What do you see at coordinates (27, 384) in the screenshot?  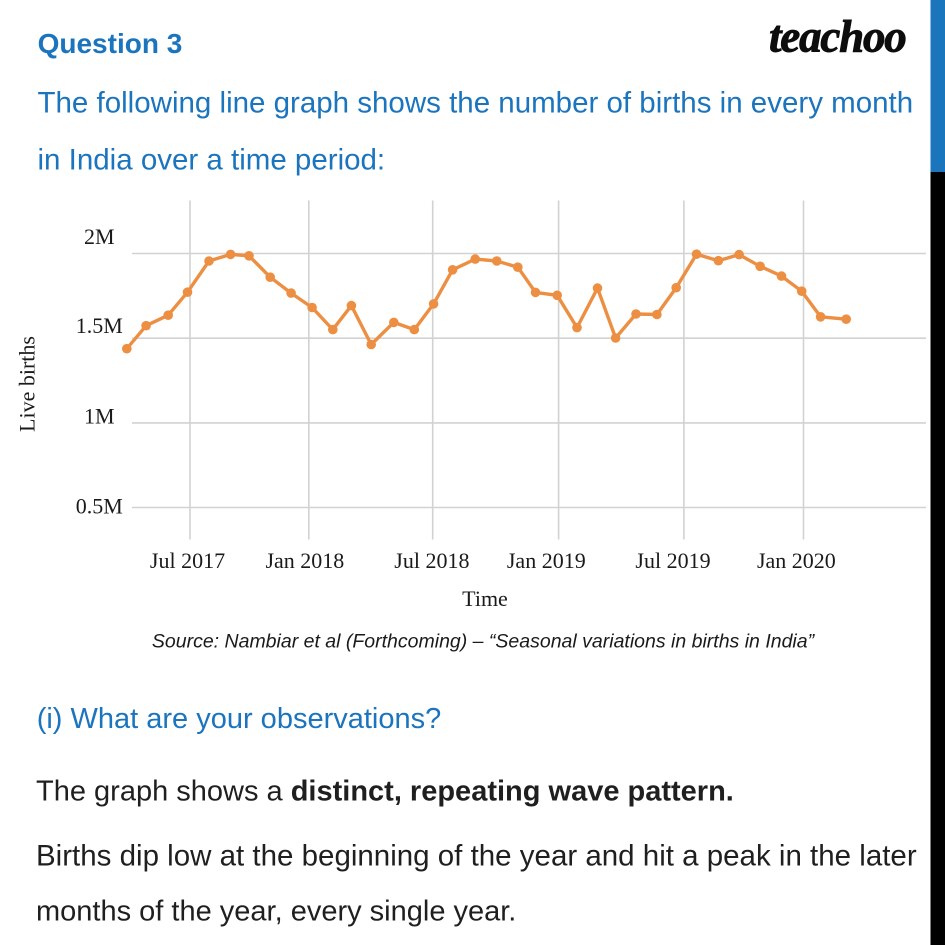 I see `svg-text: Live births` at bounding box center [27, 384].